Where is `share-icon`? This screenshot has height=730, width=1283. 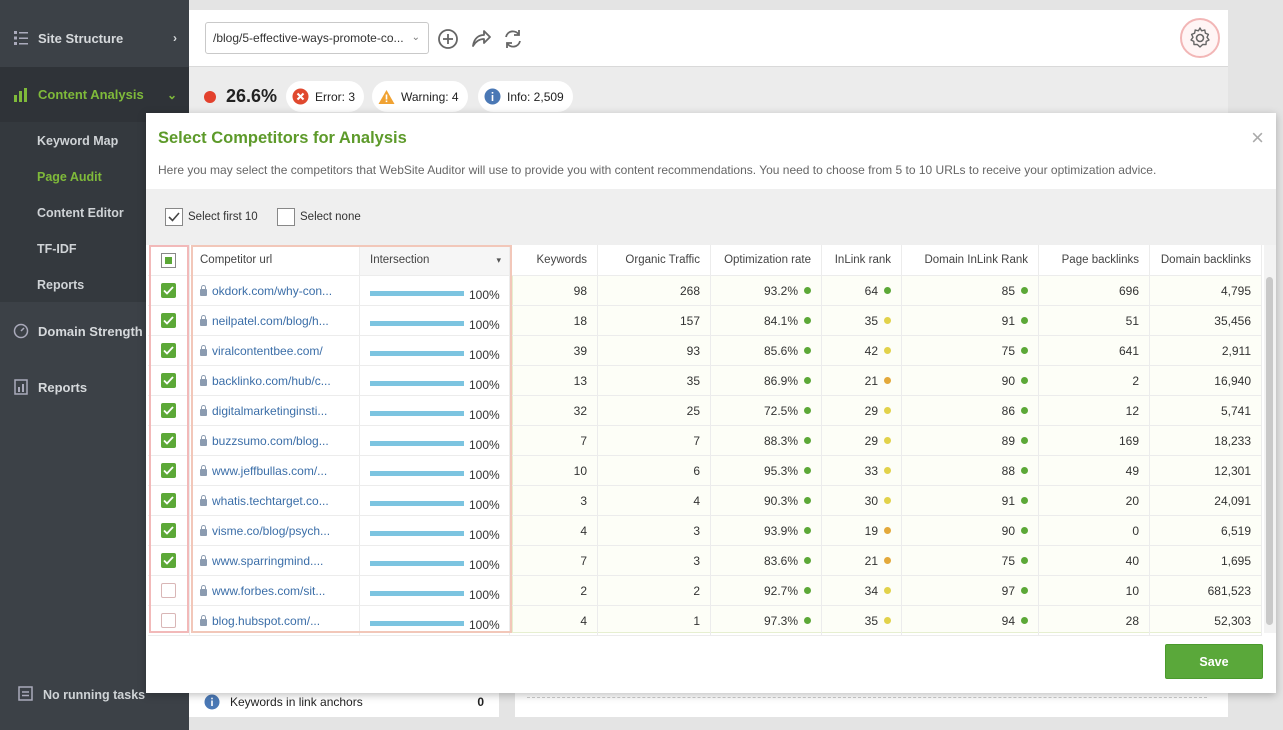 share-icon is located at coordinates (481, 39).